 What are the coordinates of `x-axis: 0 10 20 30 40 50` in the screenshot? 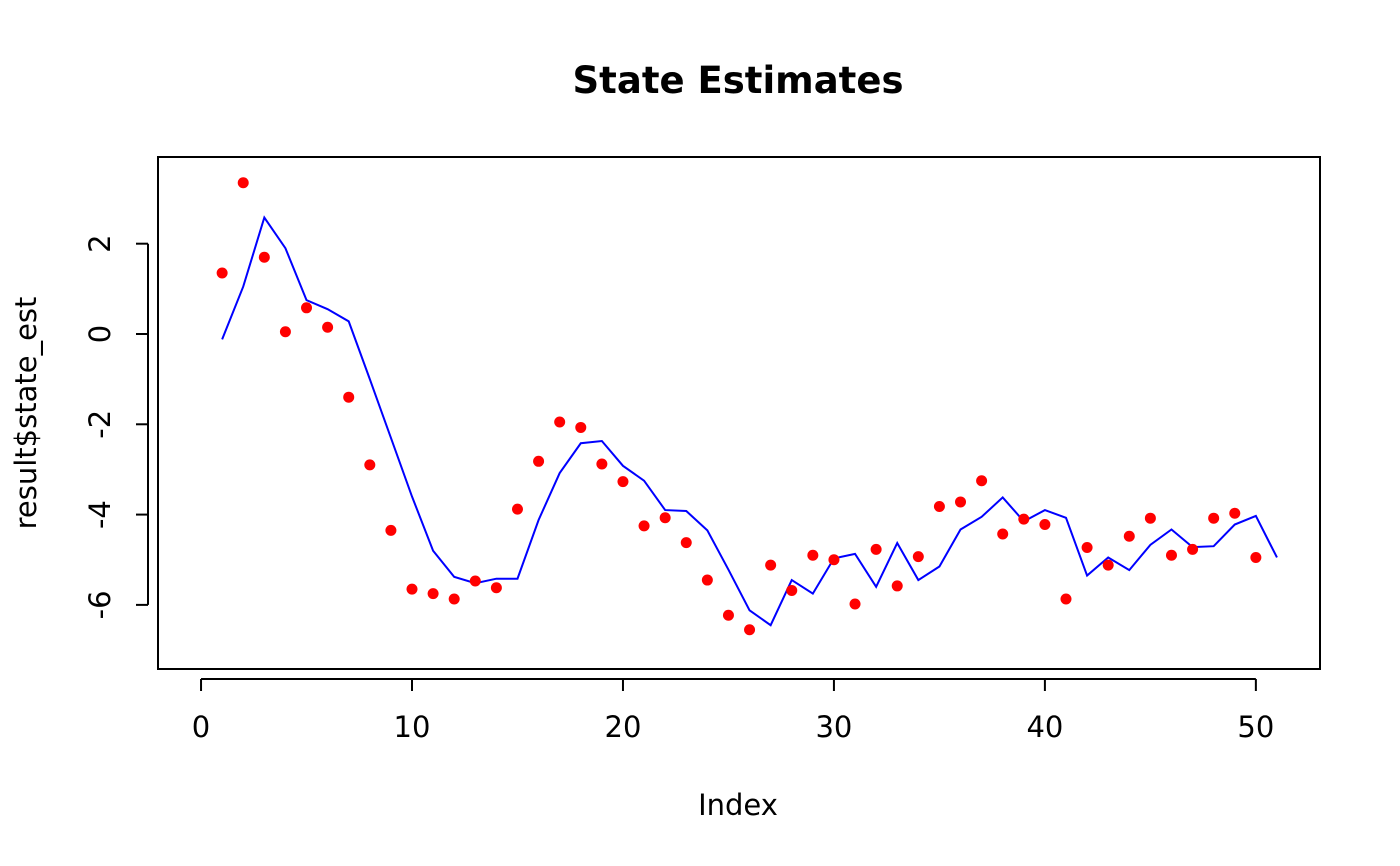 It's located at (733, 711).